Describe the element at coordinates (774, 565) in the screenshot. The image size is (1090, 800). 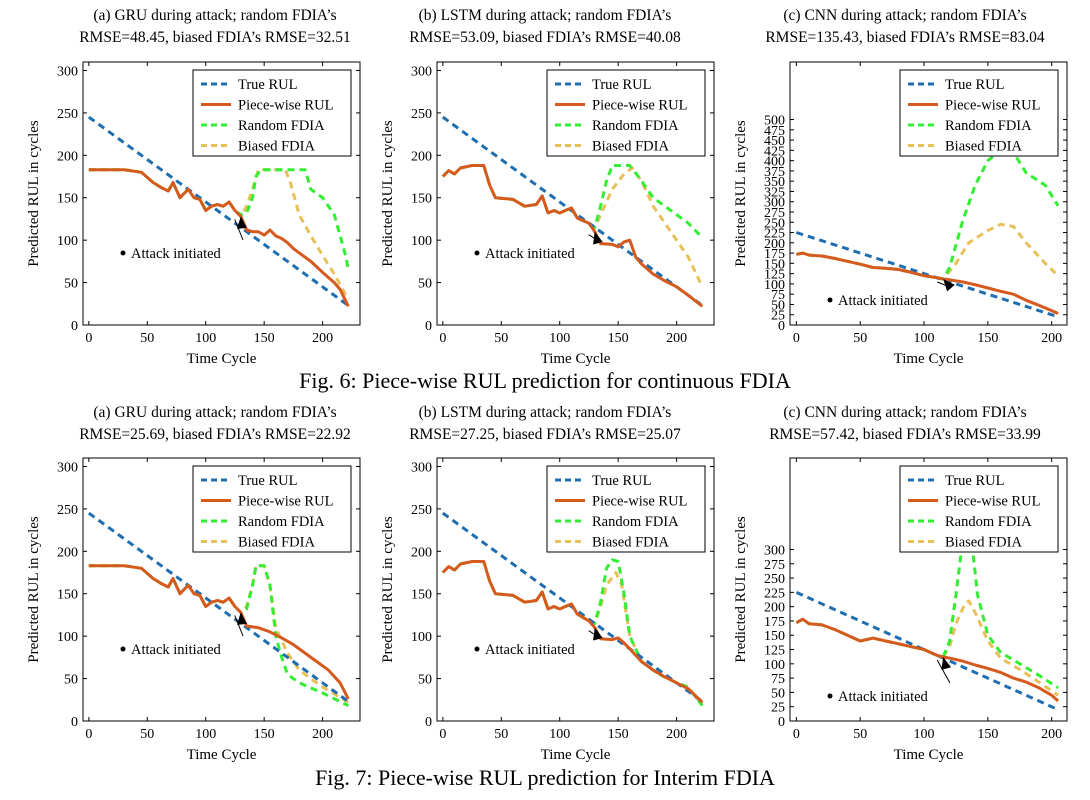
I see `y-tick-label: 275` at that location.